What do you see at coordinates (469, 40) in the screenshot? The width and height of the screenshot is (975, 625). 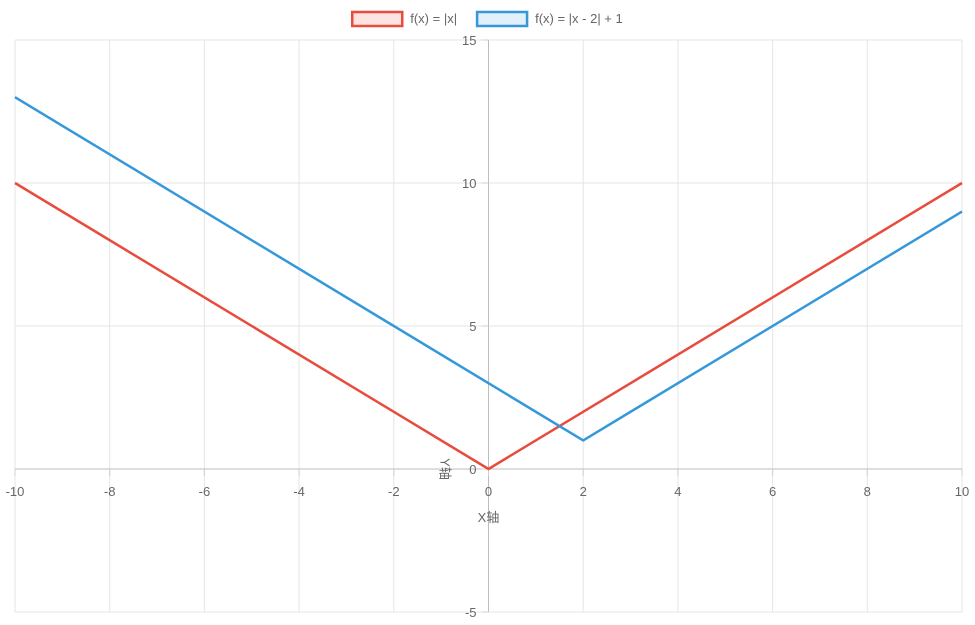 I see `y-tick-label: 15` at bounding box center [469, 40].